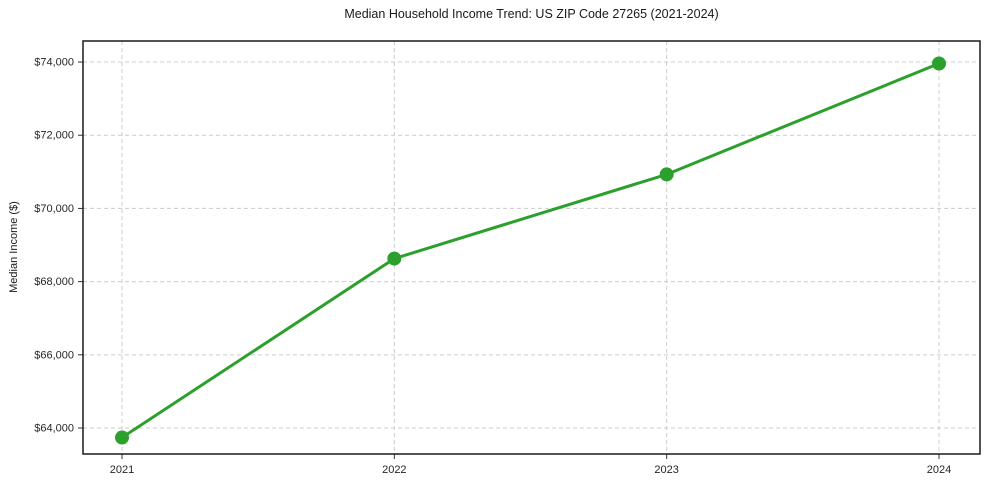 The height and width of the screenshot is (490, 989). Describe the element at coordinates (54, 282) in the screenshot. I see `y-tick-label: $68,000` at that location.